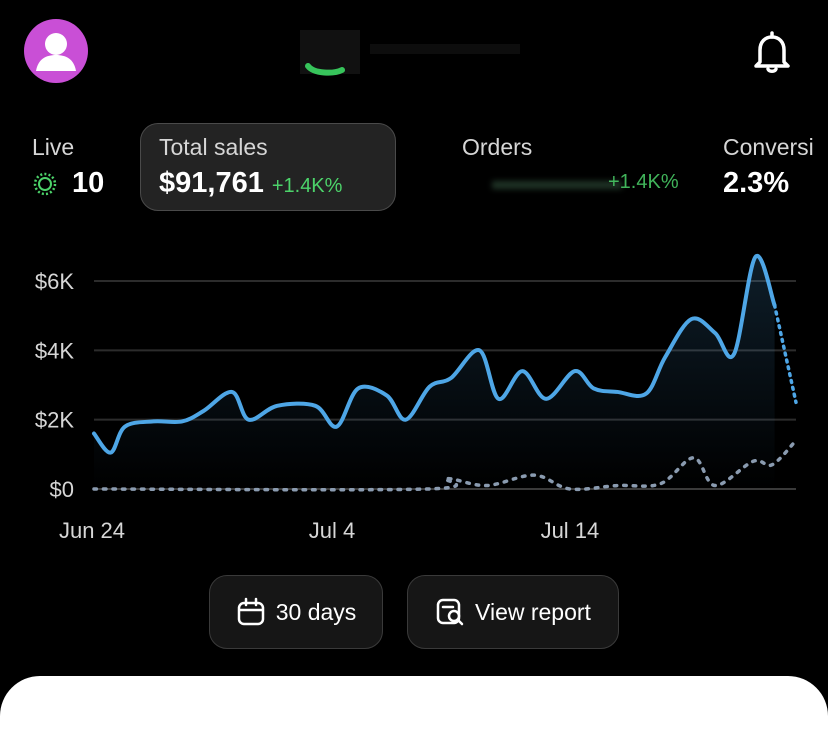  Describe the element at coordinates (756, 183) in the screenshot. I see `conversion-value: 2.3%` at that location.